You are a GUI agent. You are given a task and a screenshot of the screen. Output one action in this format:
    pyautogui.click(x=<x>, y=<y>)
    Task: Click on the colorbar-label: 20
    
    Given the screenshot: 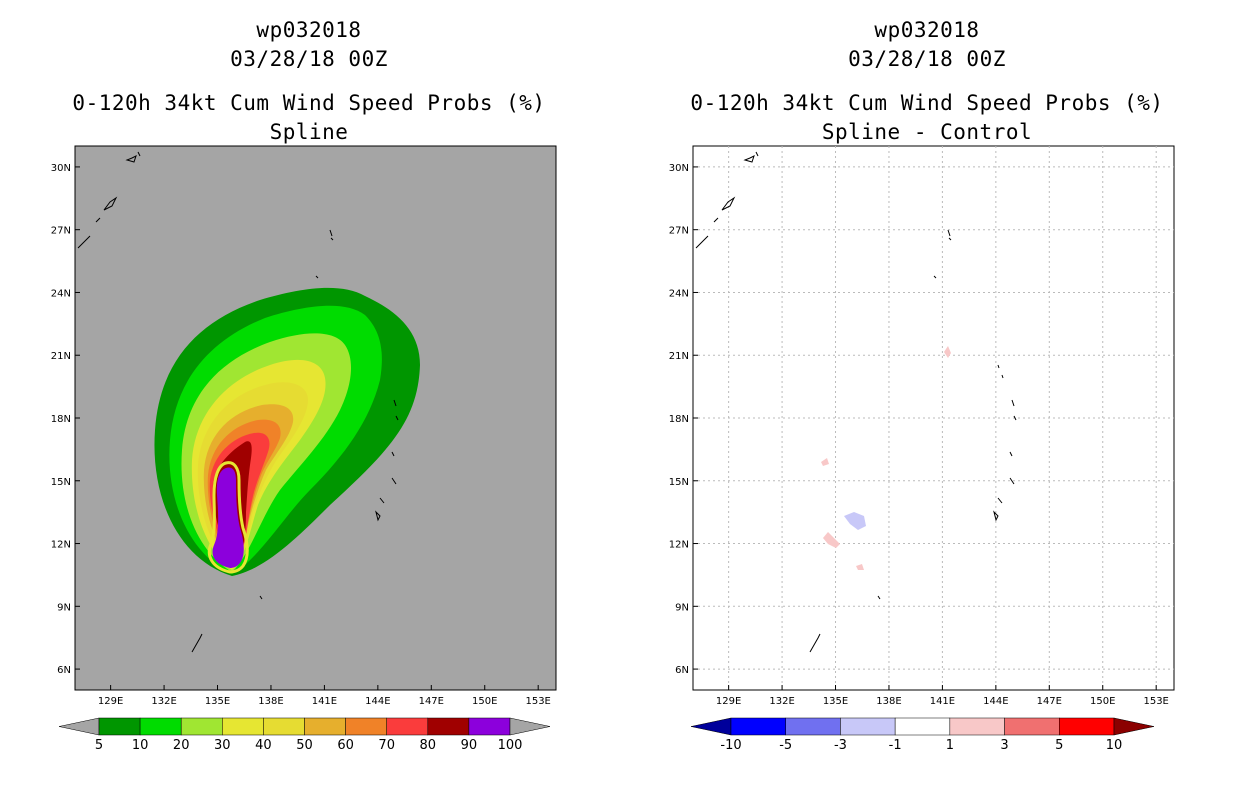 What is the action you would take?
    pyautogui.click(x=181, y=745)
    